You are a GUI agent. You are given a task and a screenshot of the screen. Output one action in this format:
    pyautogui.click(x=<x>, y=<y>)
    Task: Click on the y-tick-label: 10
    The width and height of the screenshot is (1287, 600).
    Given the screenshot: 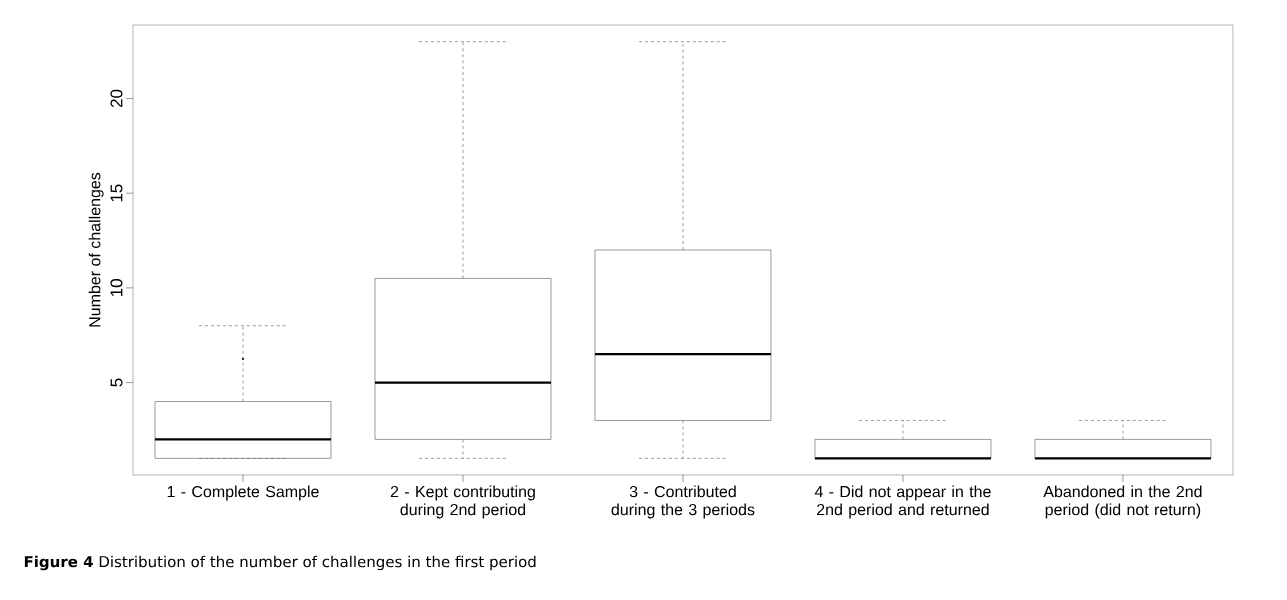 What is the action you would take?
    pyautogui.click(x=116, y=288)
    